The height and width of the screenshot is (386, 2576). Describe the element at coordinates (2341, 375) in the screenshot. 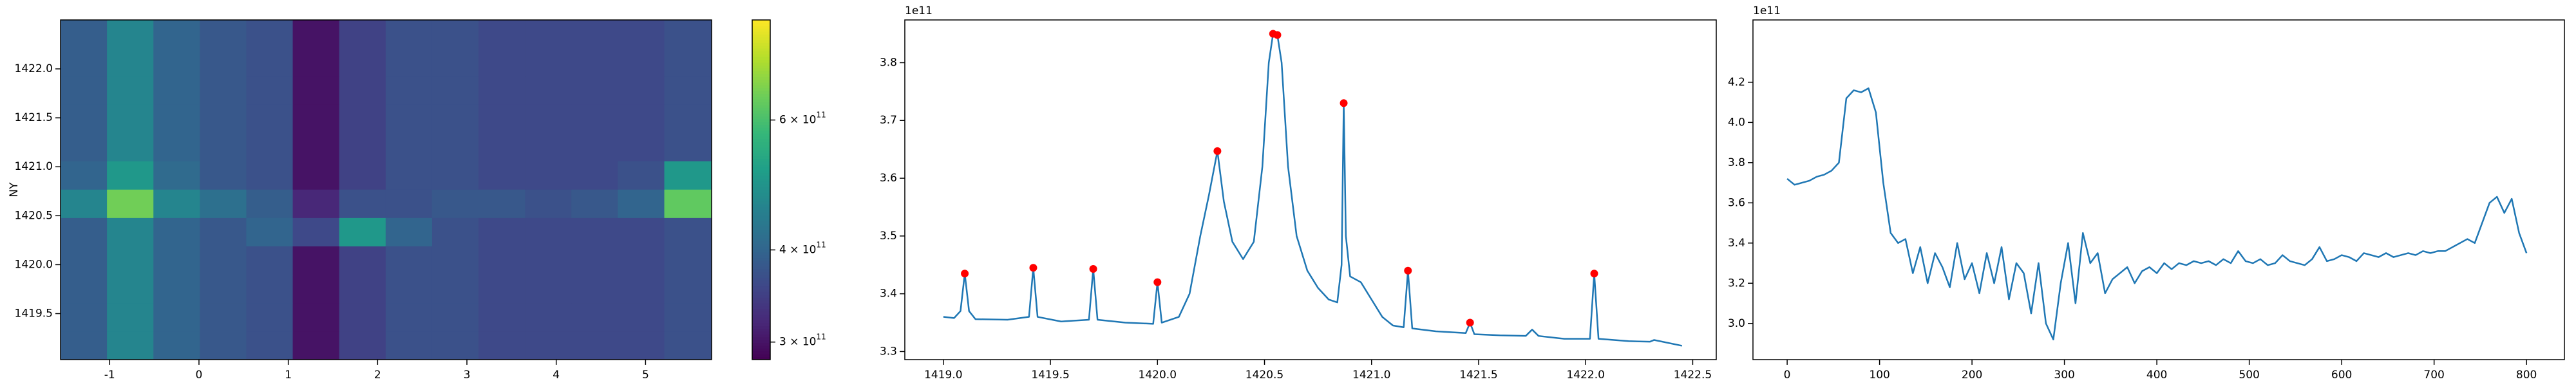

I see `x-tick-label: 600` at that location.